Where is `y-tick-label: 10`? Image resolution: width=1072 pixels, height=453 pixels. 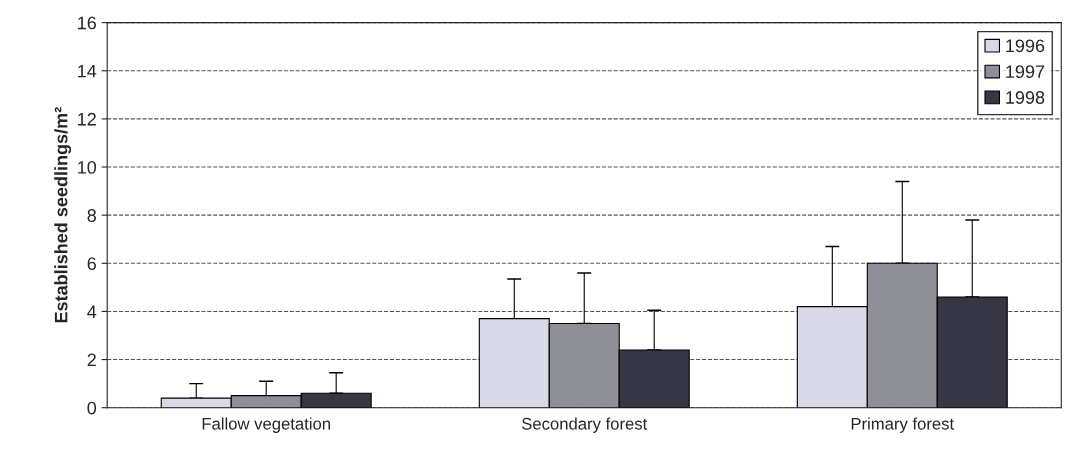
y-tick-label: 10 is located at coordinates (87, 167).